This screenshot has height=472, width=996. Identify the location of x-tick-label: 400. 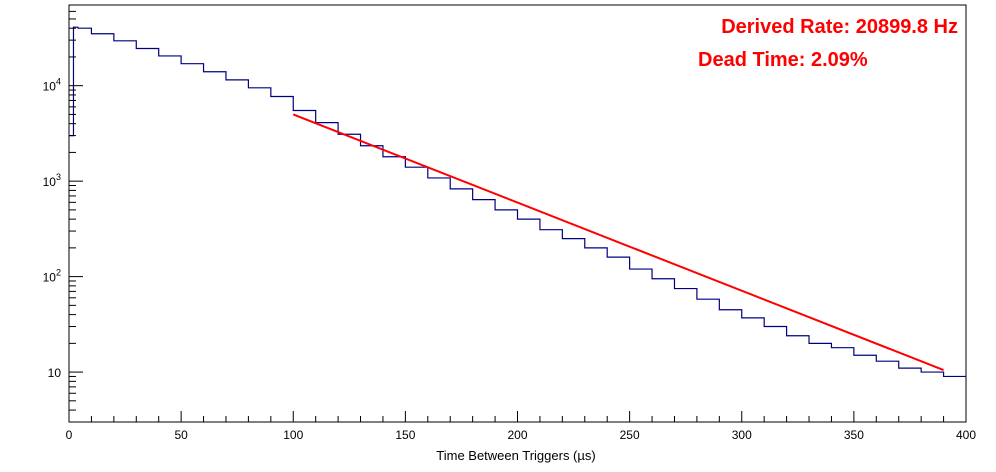
(966, 435).